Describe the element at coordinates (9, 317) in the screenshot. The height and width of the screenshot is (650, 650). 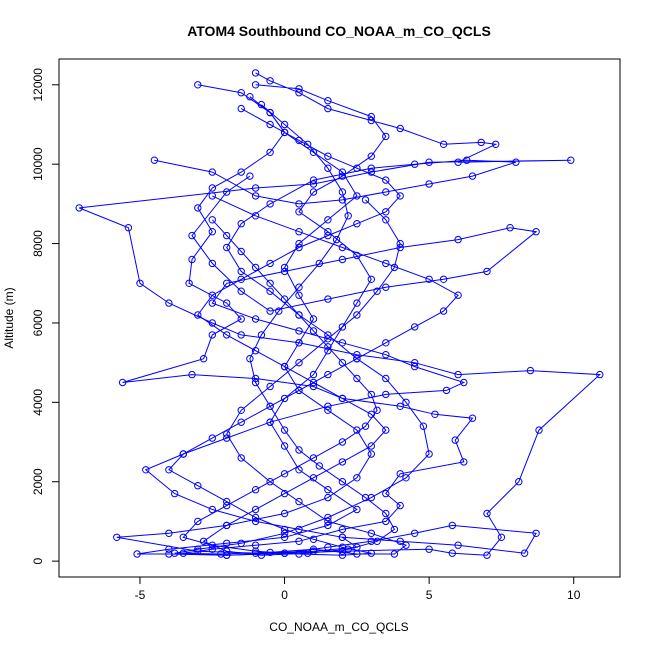
I see `y-axis-label: Altitude (m)` at that location.